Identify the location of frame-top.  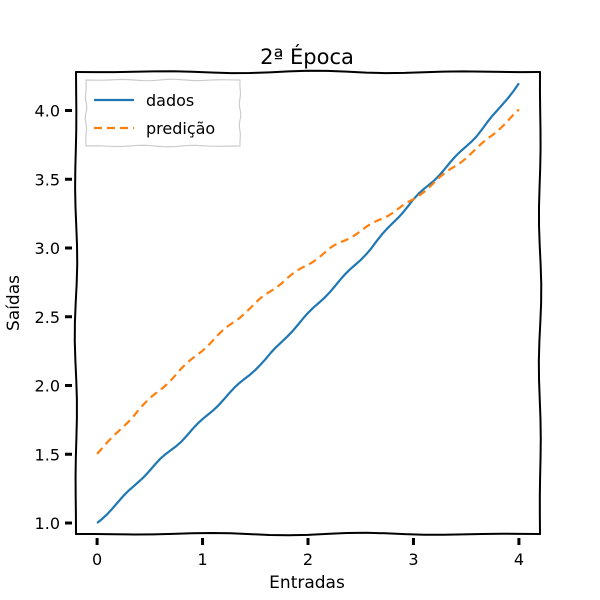
(308, 72).